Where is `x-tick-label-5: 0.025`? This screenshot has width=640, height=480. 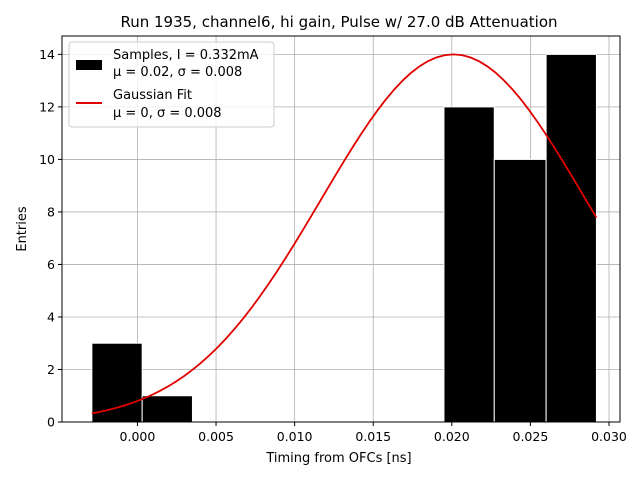 x-tick-label-5: 0.025 is located at coordinates (531, 436).